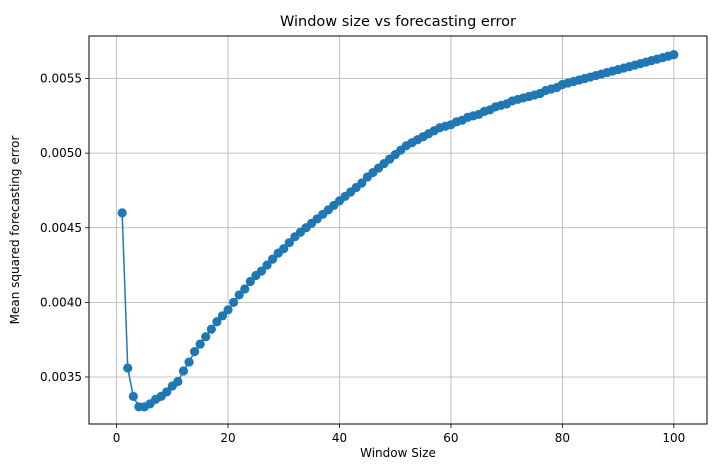 This screenshot has width=717, height=470. What do you see at coordinates (61, 79) in the screenshot?
I see `y-tick-label: 0.0055` at bounding box center [61, 79].